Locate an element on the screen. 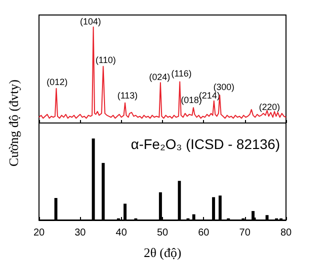 This screenshot has height=266, width=310. x-tick-label: 50 is located at coordinates (162, 233).